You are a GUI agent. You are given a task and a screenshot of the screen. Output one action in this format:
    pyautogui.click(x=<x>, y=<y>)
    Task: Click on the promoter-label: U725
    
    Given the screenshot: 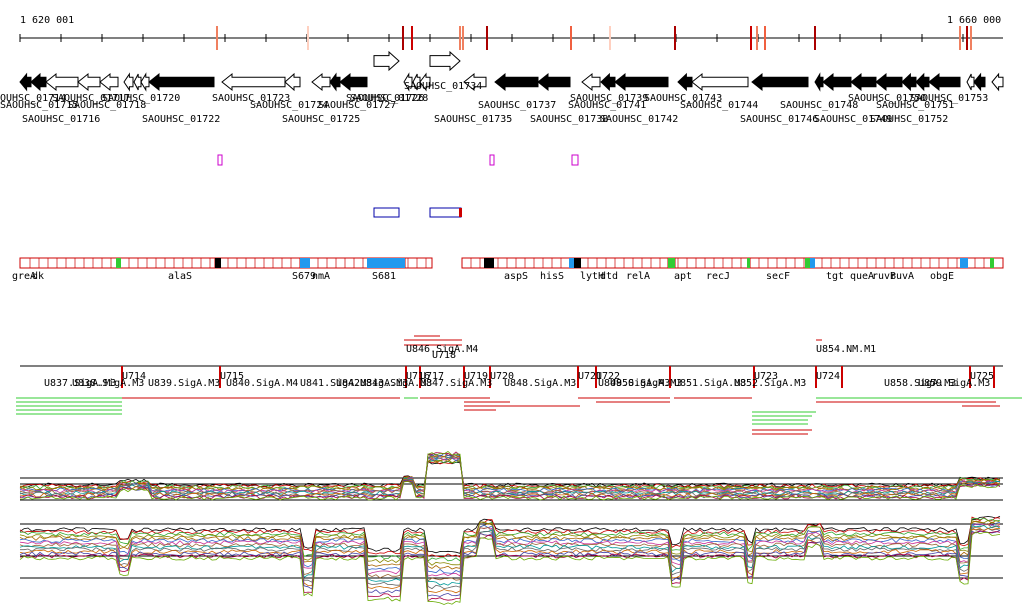 What is the action you would take?
    pyautogui.click(x=982, y=376)
    